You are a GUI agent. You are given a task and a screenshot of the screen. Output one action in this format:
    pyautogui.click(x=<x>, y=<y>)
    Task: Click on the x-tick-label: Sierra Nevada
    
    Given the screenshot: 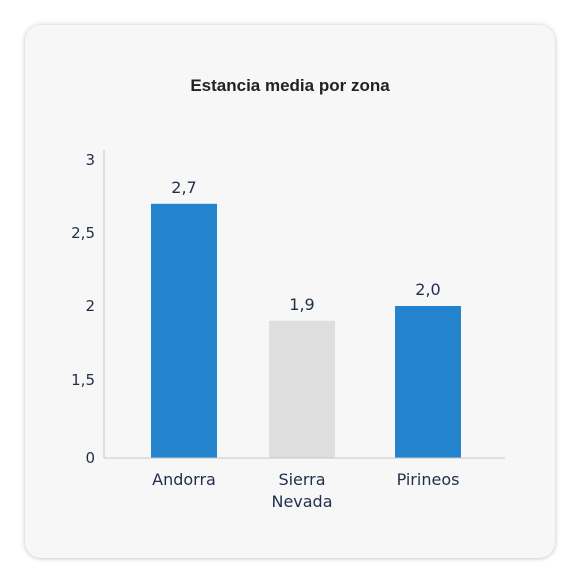 What is the action you would take?
    pyautogui.click(x=301, y=490)
    